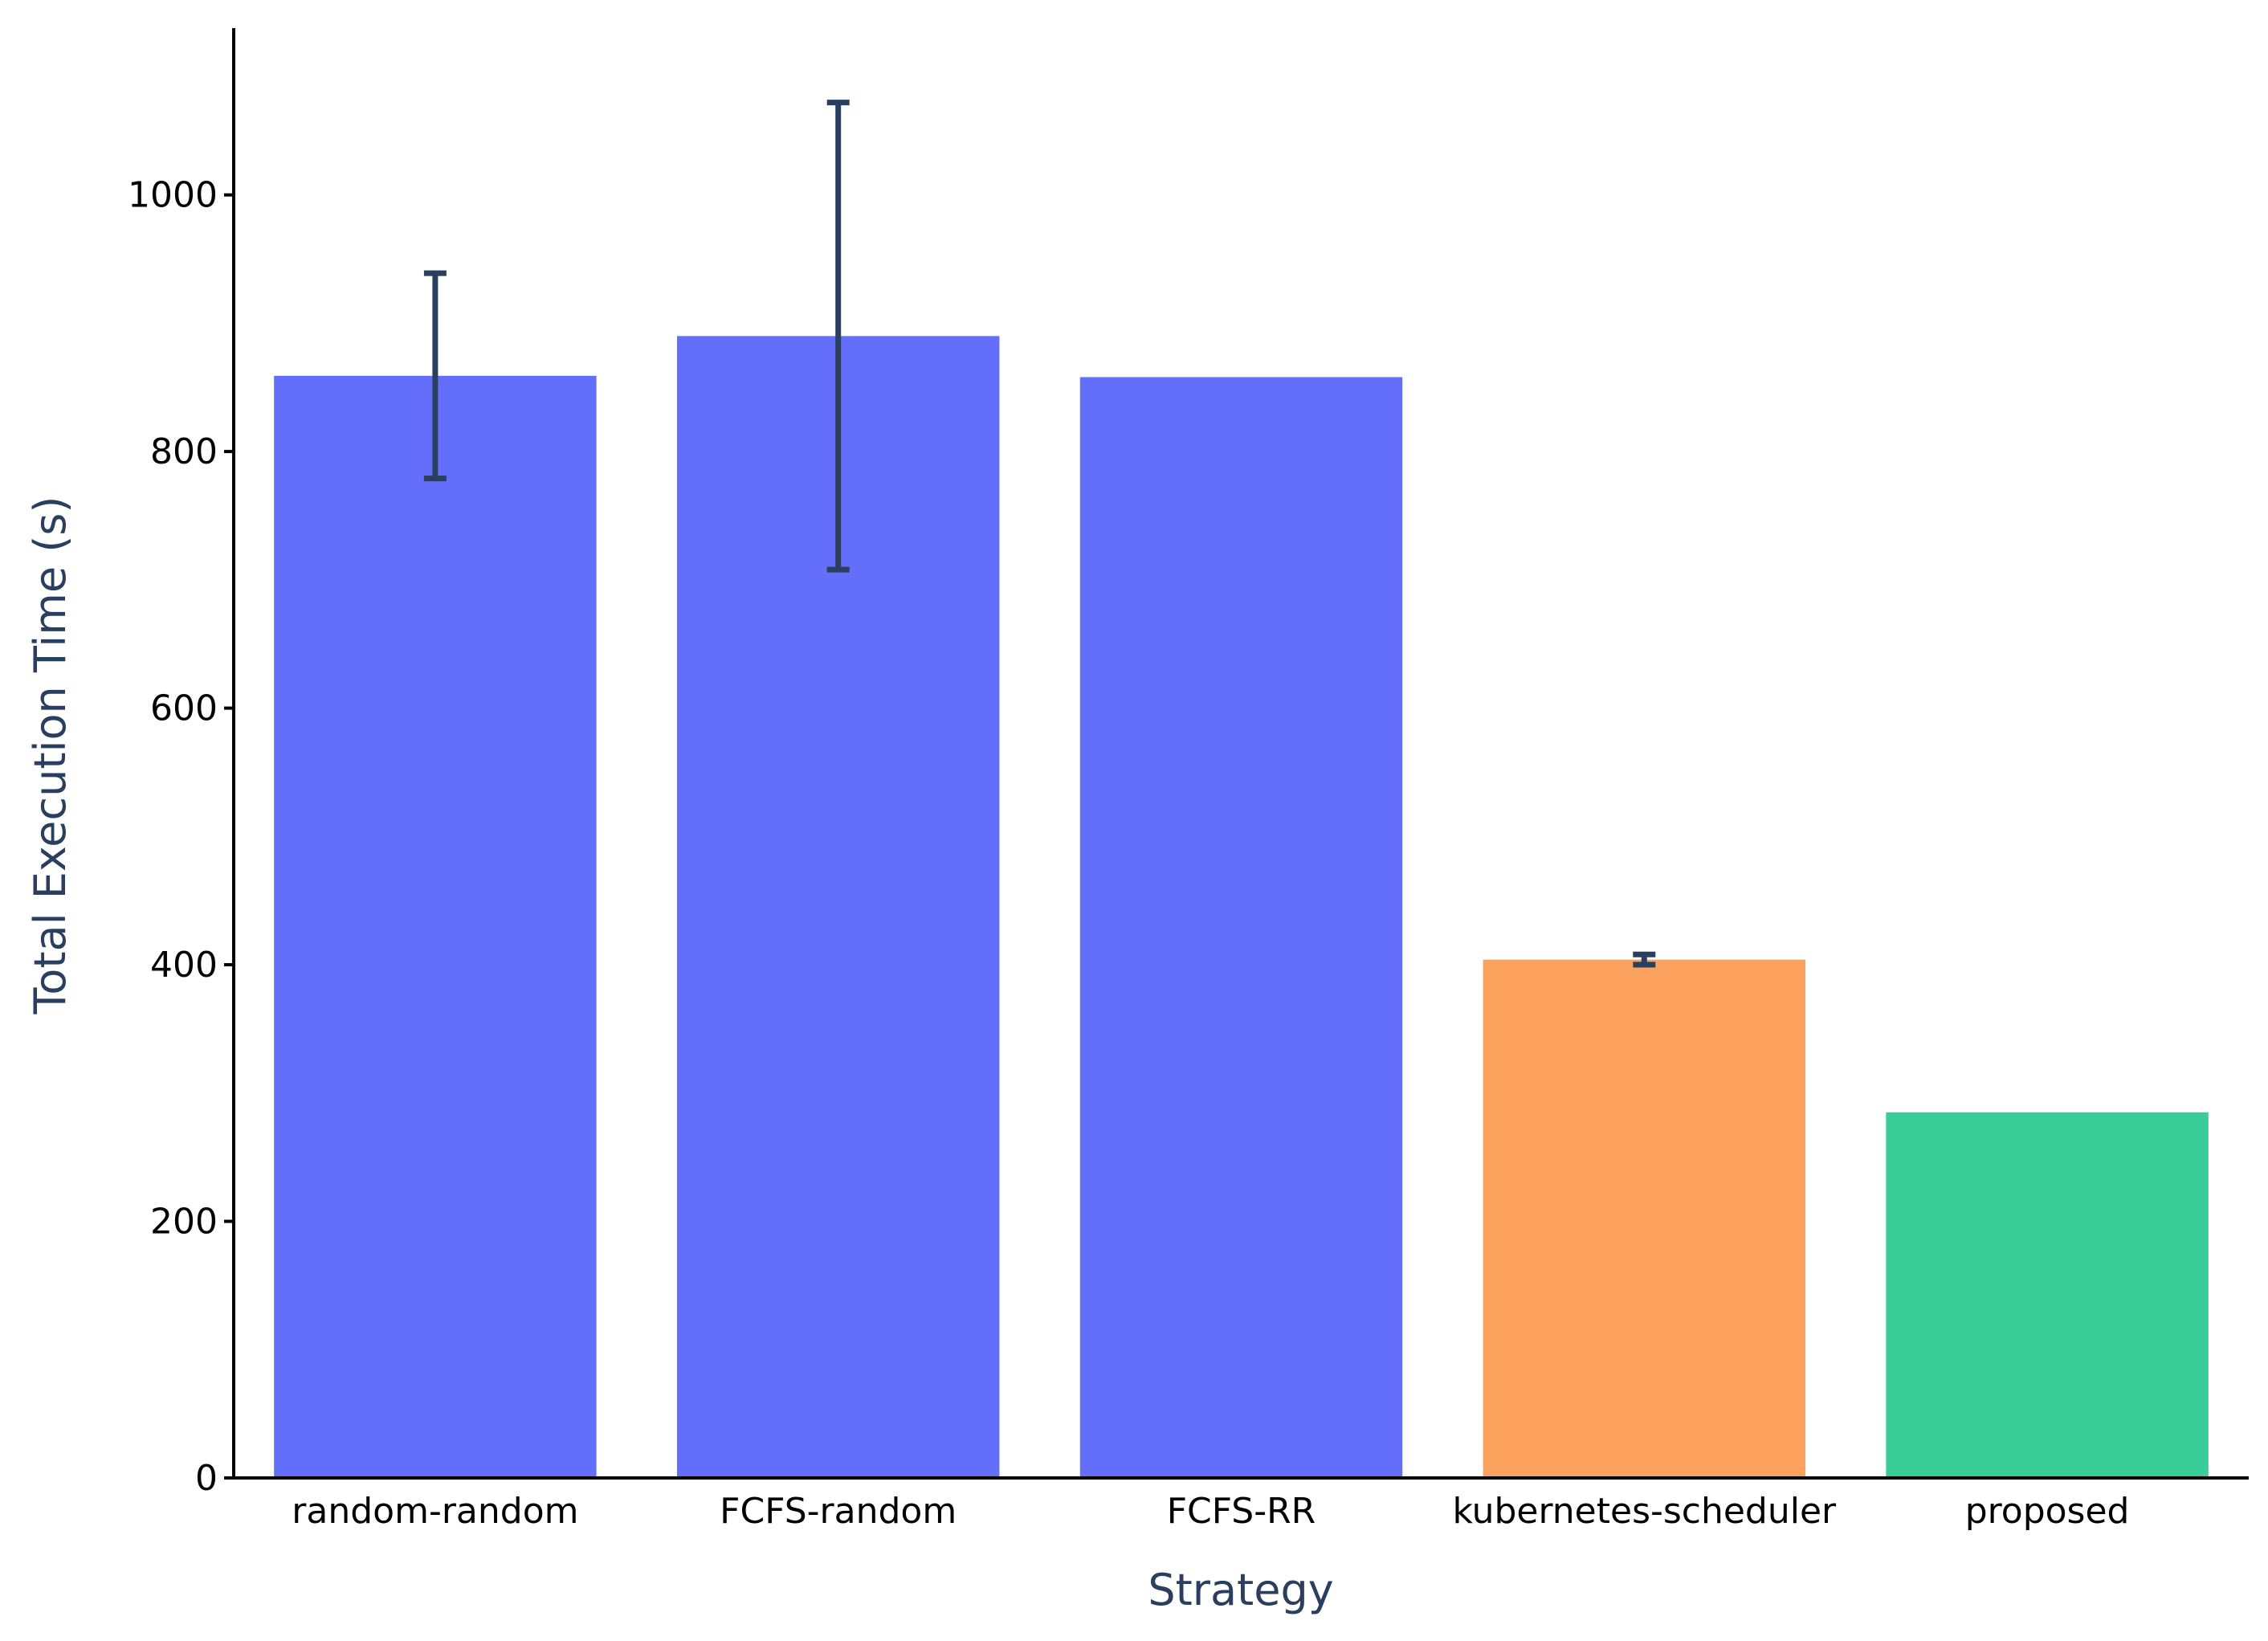 Image resolution: width=2268 pixels, height=1641 pixels. What do you see at coordinates (173, 196) in the screenshot?
I see `y-tick-label: 1000` at bounding box center [173, 196].